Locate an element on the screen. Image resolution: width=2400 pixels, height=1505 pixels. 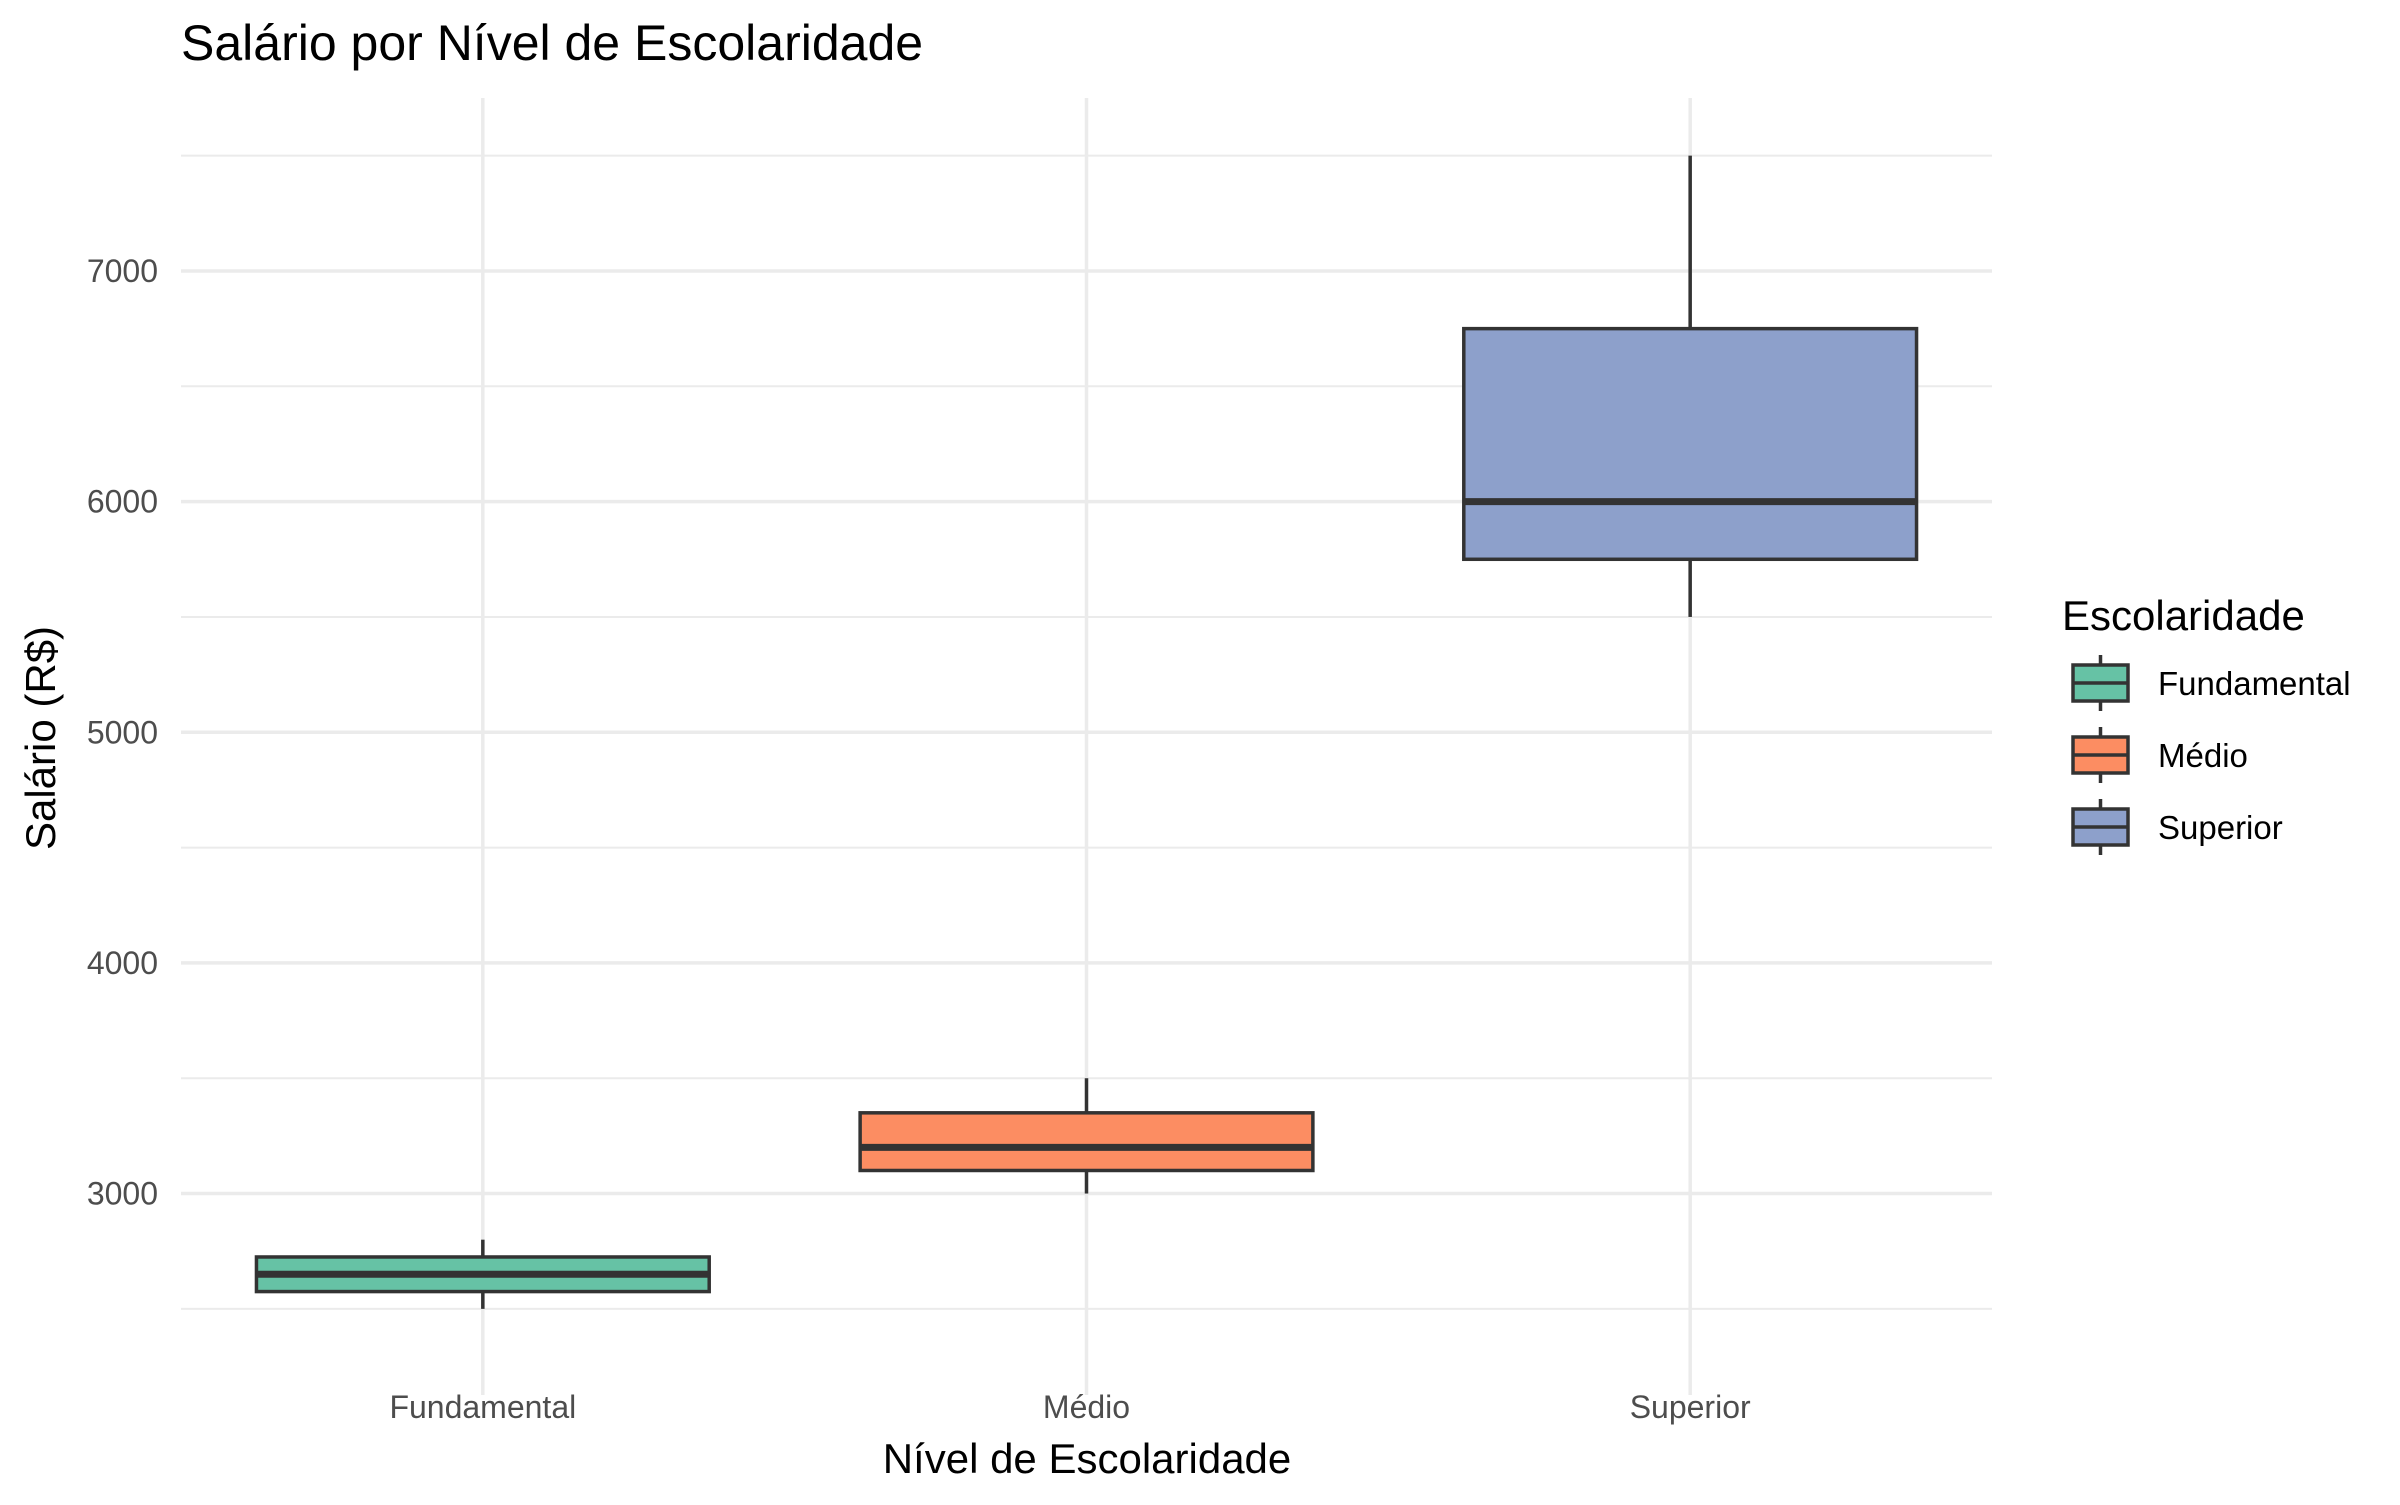
legend-title: Escolaridade is located at coordinates (2183, 615).